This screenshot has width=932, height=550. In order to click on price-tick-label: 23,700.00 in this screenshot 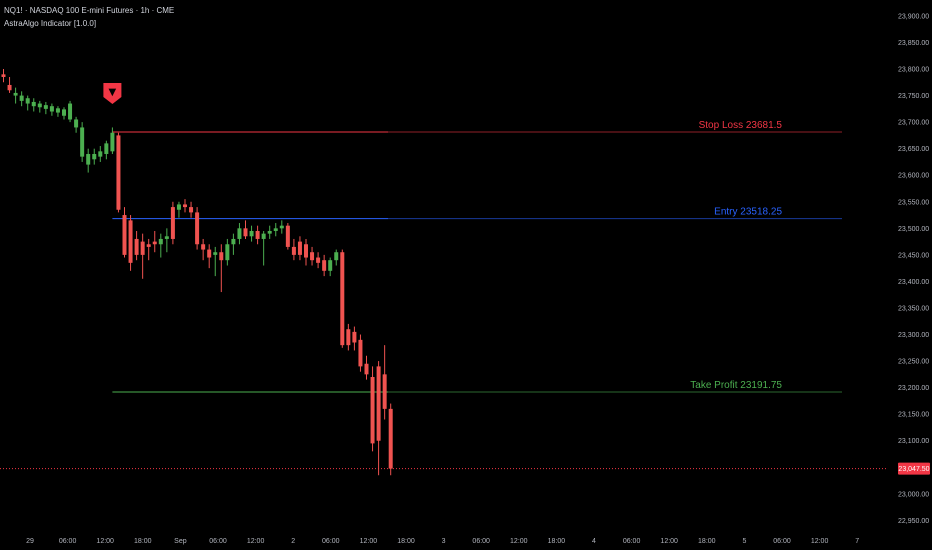, I will do `click(913, 123)`.